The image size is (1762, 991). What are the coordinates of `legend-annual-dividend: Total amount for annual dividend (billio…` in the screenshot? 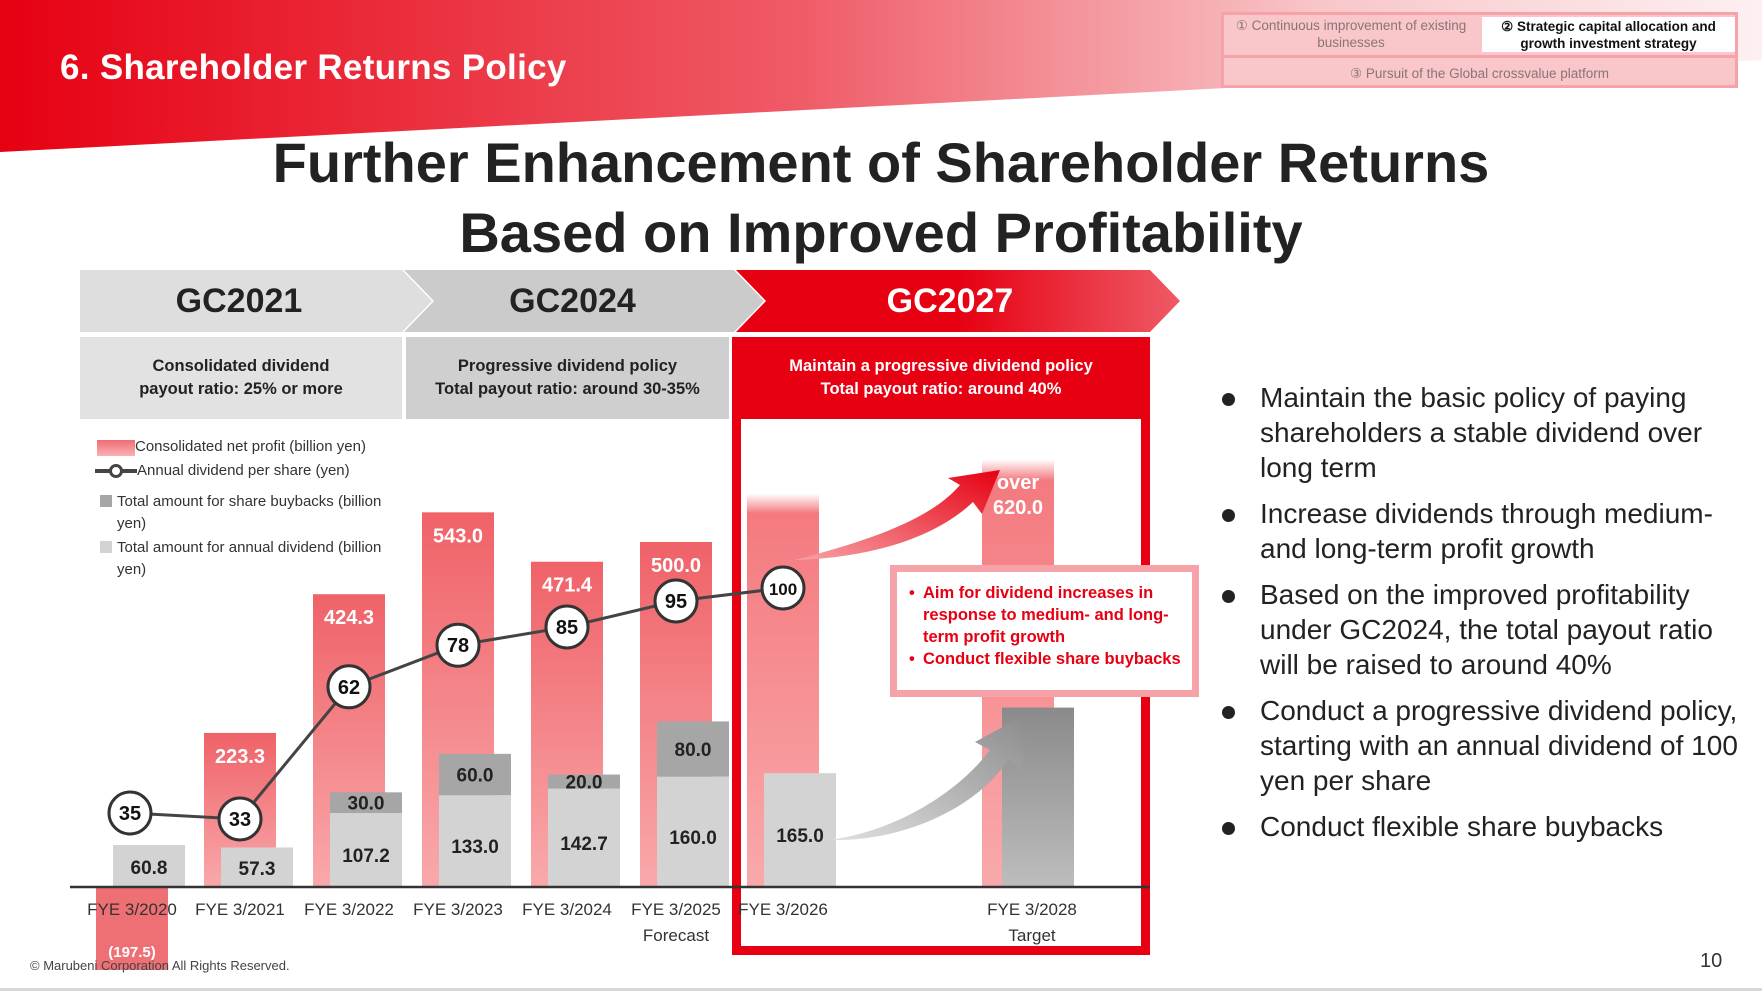 It's located at (250, 559).